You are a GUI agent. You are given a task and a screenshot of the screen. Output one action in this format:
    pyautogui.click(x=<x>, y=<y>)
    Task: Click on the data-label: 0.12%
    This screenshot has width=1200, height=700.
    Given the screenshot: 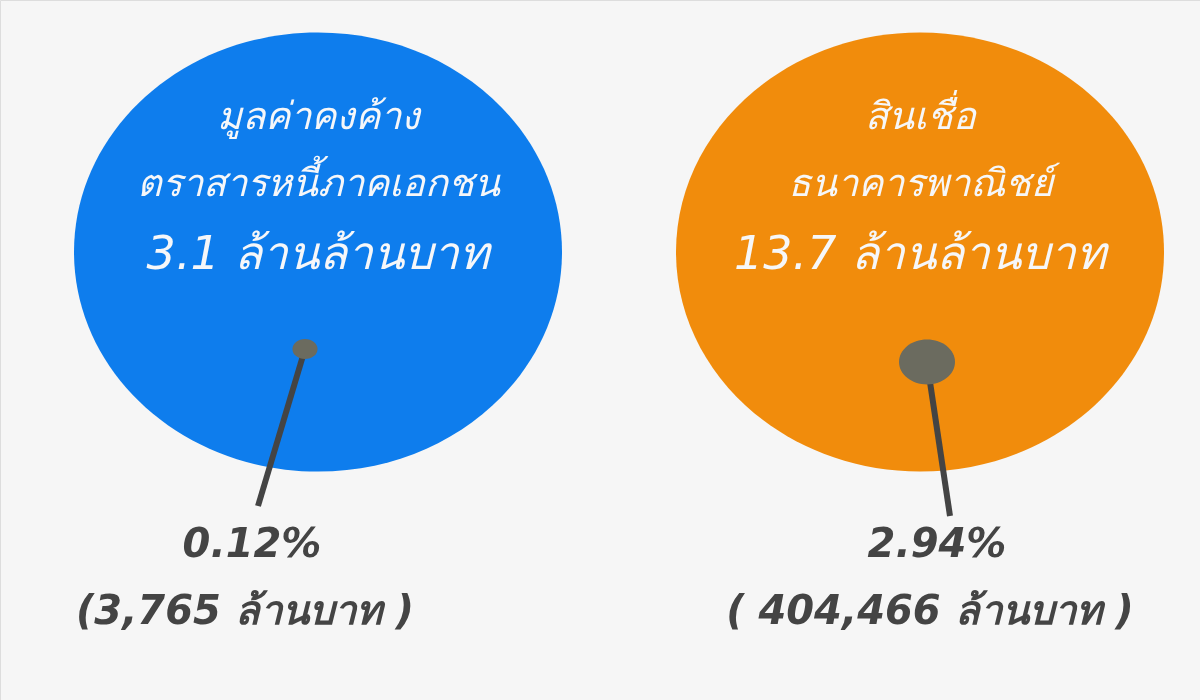 What is the action you would take?
    pyautogui.click(x=252, y=543)
    